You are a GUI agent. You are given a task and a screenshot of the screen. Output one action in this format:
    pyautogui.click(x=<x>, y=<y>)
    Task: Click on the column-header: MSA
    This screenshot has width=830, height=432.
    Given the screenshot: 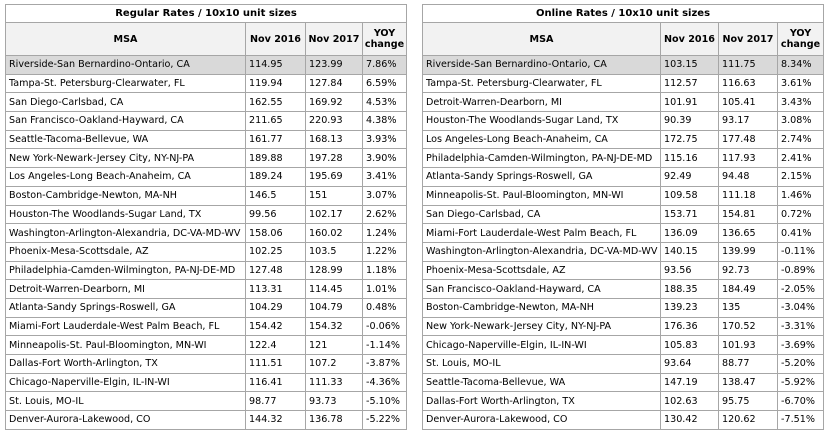 What is the action you would take?
    pyautogui.click(x=125, y=39)
    